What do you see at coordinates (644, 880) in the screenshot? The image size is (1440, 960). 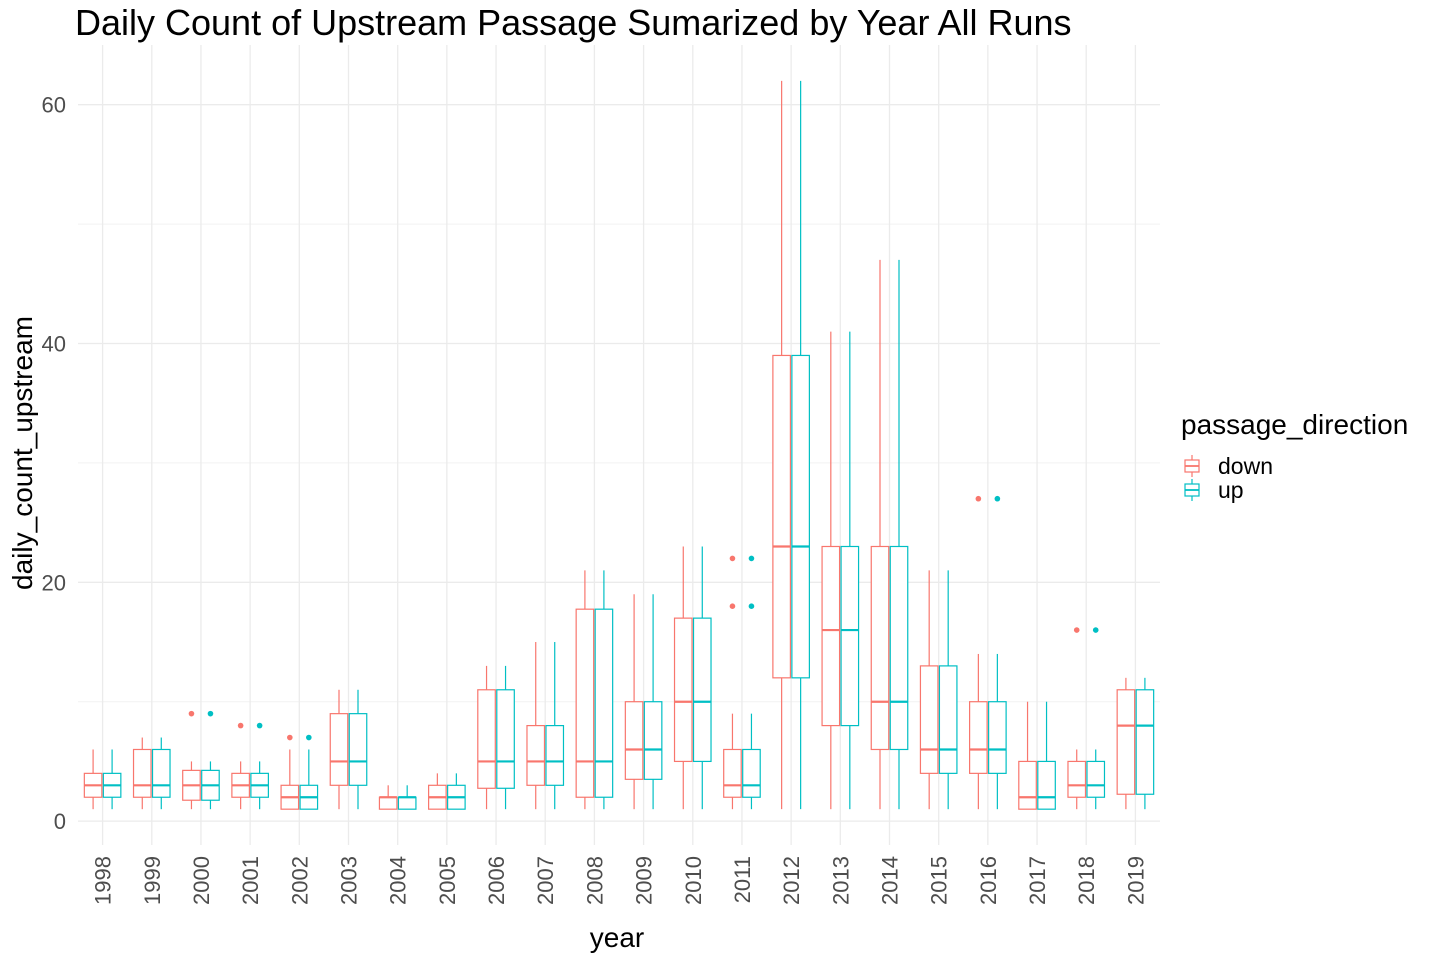 I see `x-tick-label: 2009` at bounding box center [644, 880].